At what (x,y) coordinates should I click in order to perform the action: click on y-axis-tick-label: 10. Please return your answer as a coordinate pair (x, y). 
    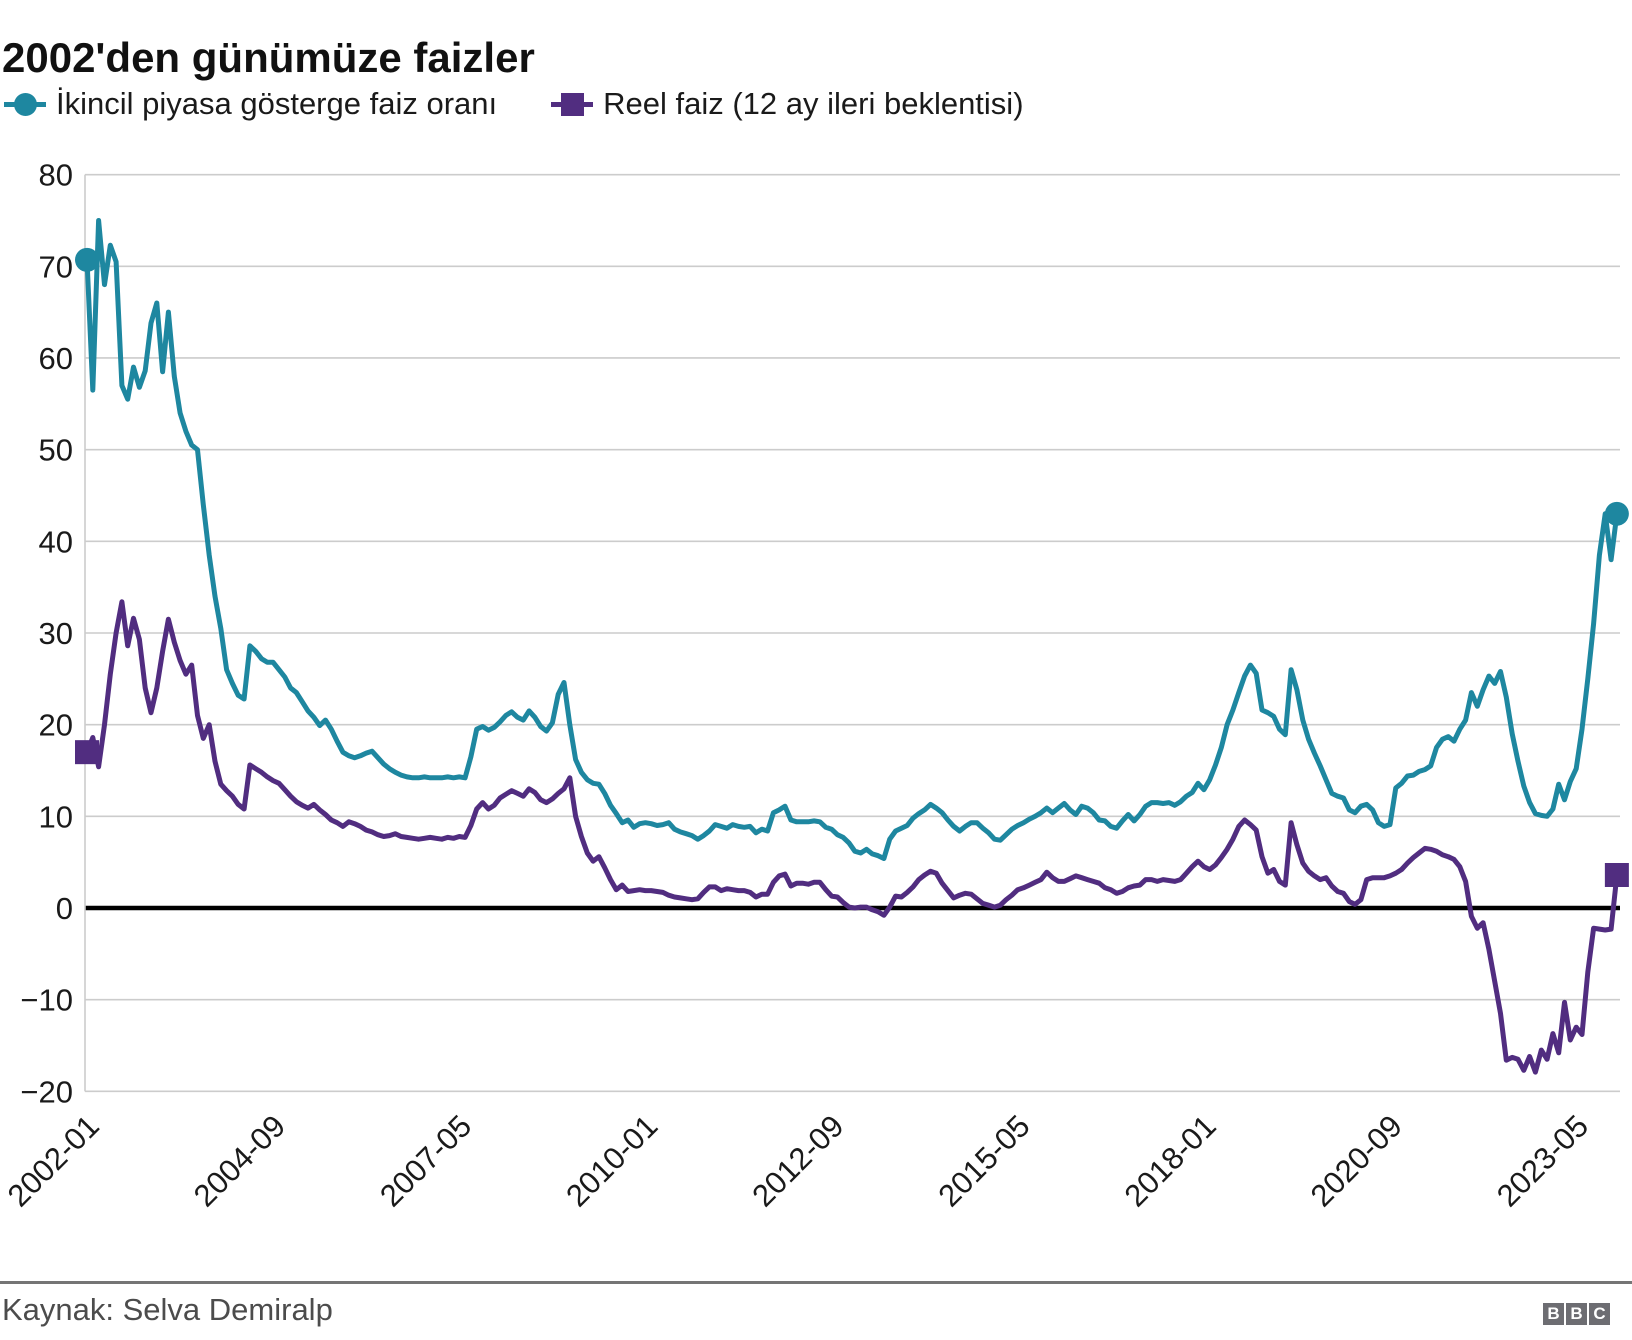
    Looking at the image, I should click on (56, 816).